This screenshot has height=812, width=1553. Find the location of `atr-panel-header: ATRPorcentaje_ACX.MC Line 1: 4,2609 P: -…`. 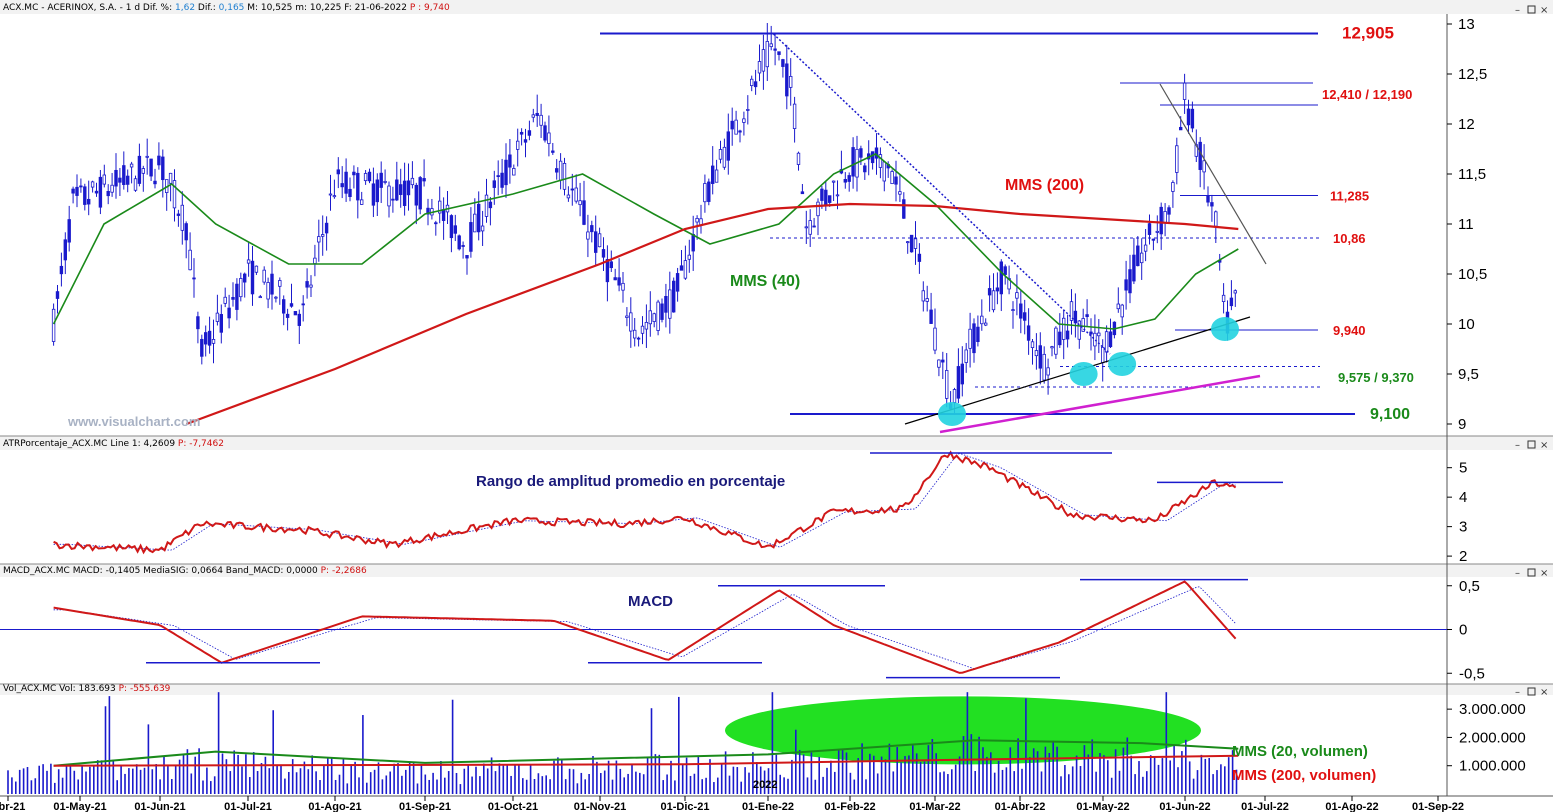

atr-panel-header: ATRPorcentaje_ACX.MC Line 1: 4,2609 P: -… is located at coordinates (113, 444).